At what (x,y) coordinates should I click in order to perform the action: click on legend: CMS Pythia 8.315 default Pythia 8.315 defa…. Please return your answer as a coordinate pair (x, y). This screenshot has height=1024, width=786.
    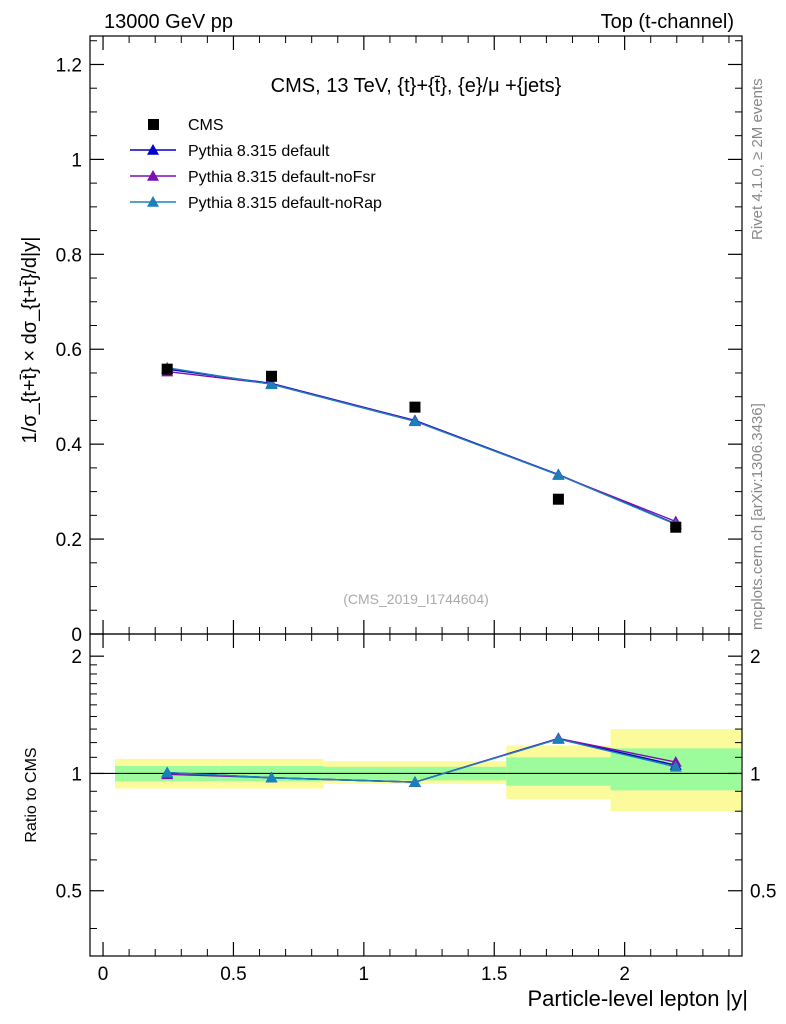
    Looking at the image, I should click on (256, 164).